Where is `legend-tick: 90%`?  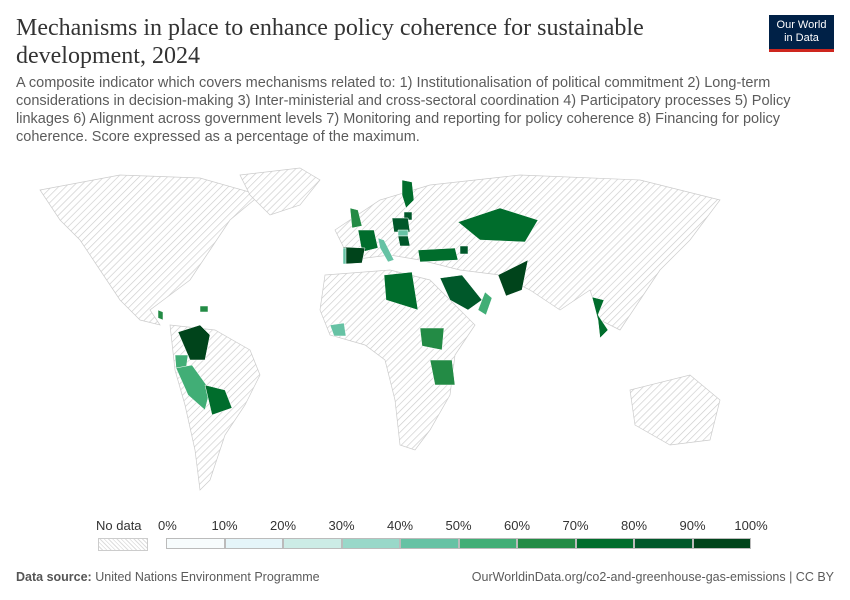 legend-tick: 90% is located at coordinates (692, 525).